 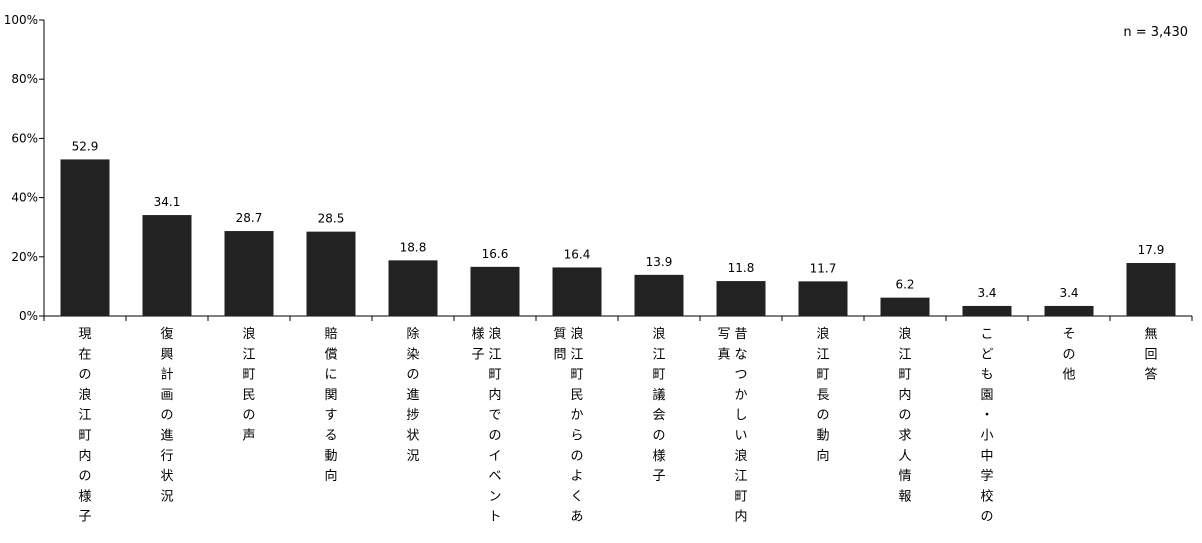 What do you see at coordinates (24, 257) in the screenshot?
I see `y-tick-label: 20%` at bounding box center [24, 257].